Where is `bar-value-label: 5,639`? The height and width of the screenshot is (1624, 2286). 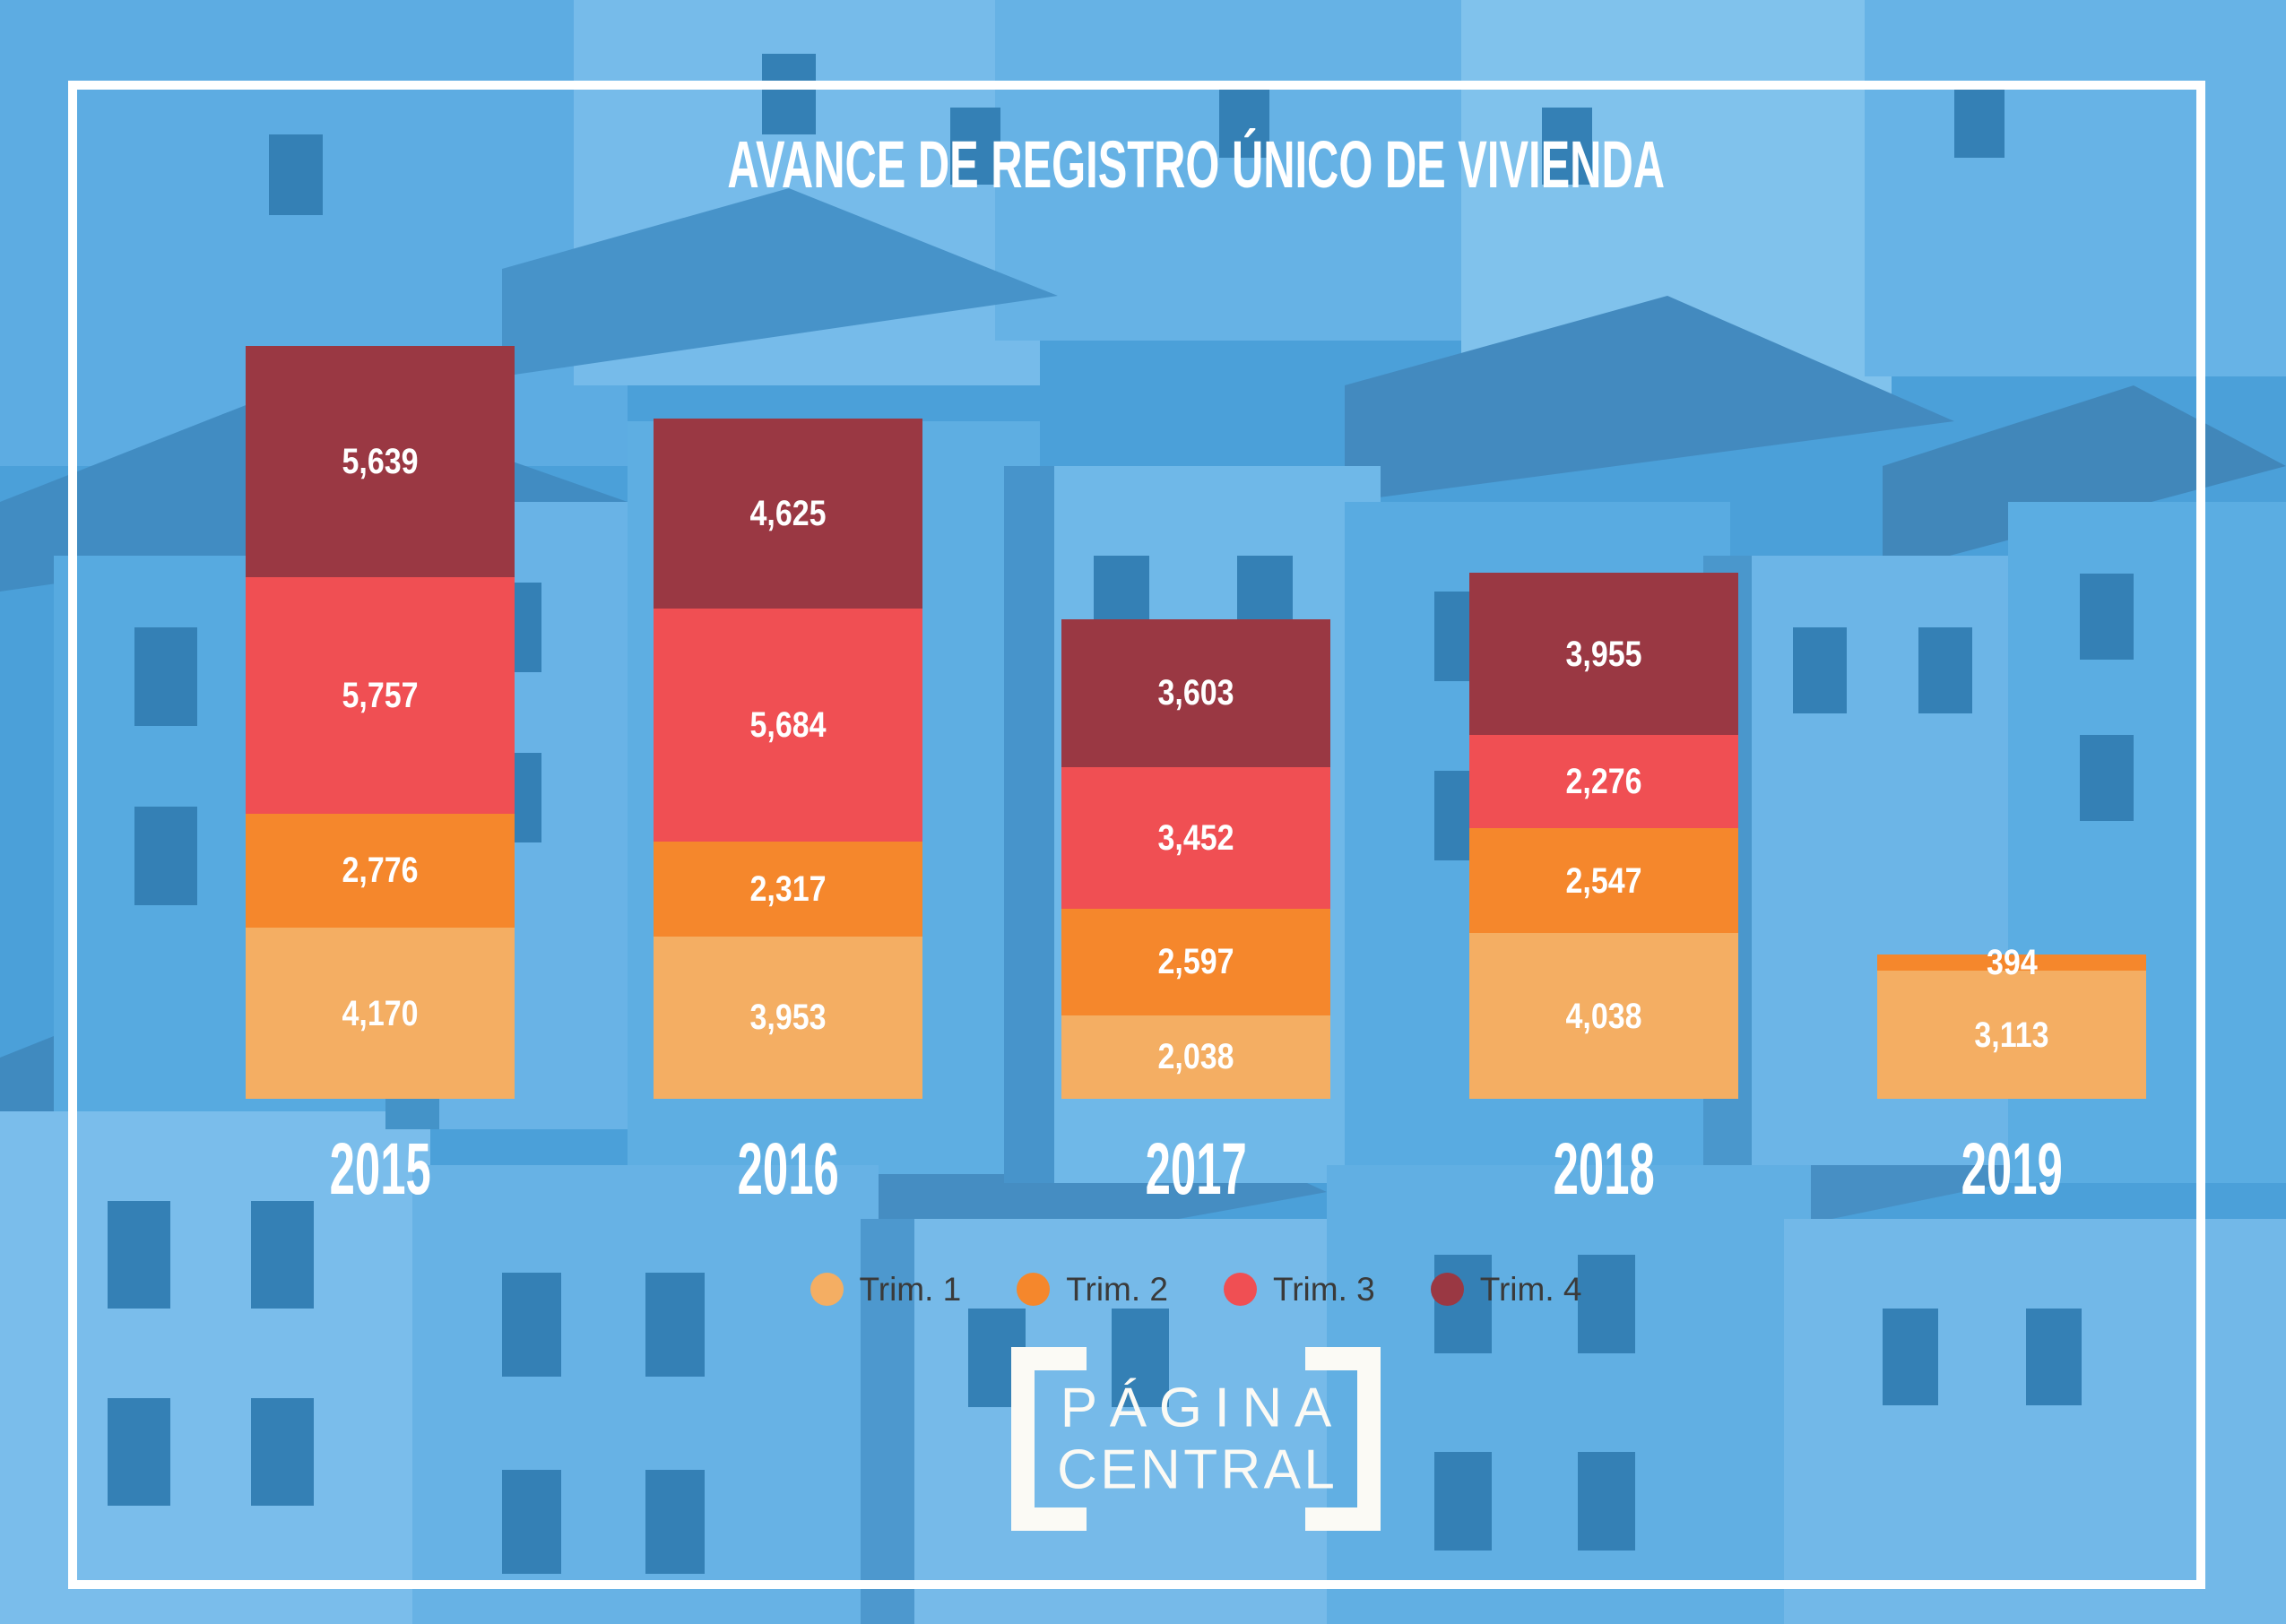
bar-value-label: 5,639 is located at coordinates (380, 462).